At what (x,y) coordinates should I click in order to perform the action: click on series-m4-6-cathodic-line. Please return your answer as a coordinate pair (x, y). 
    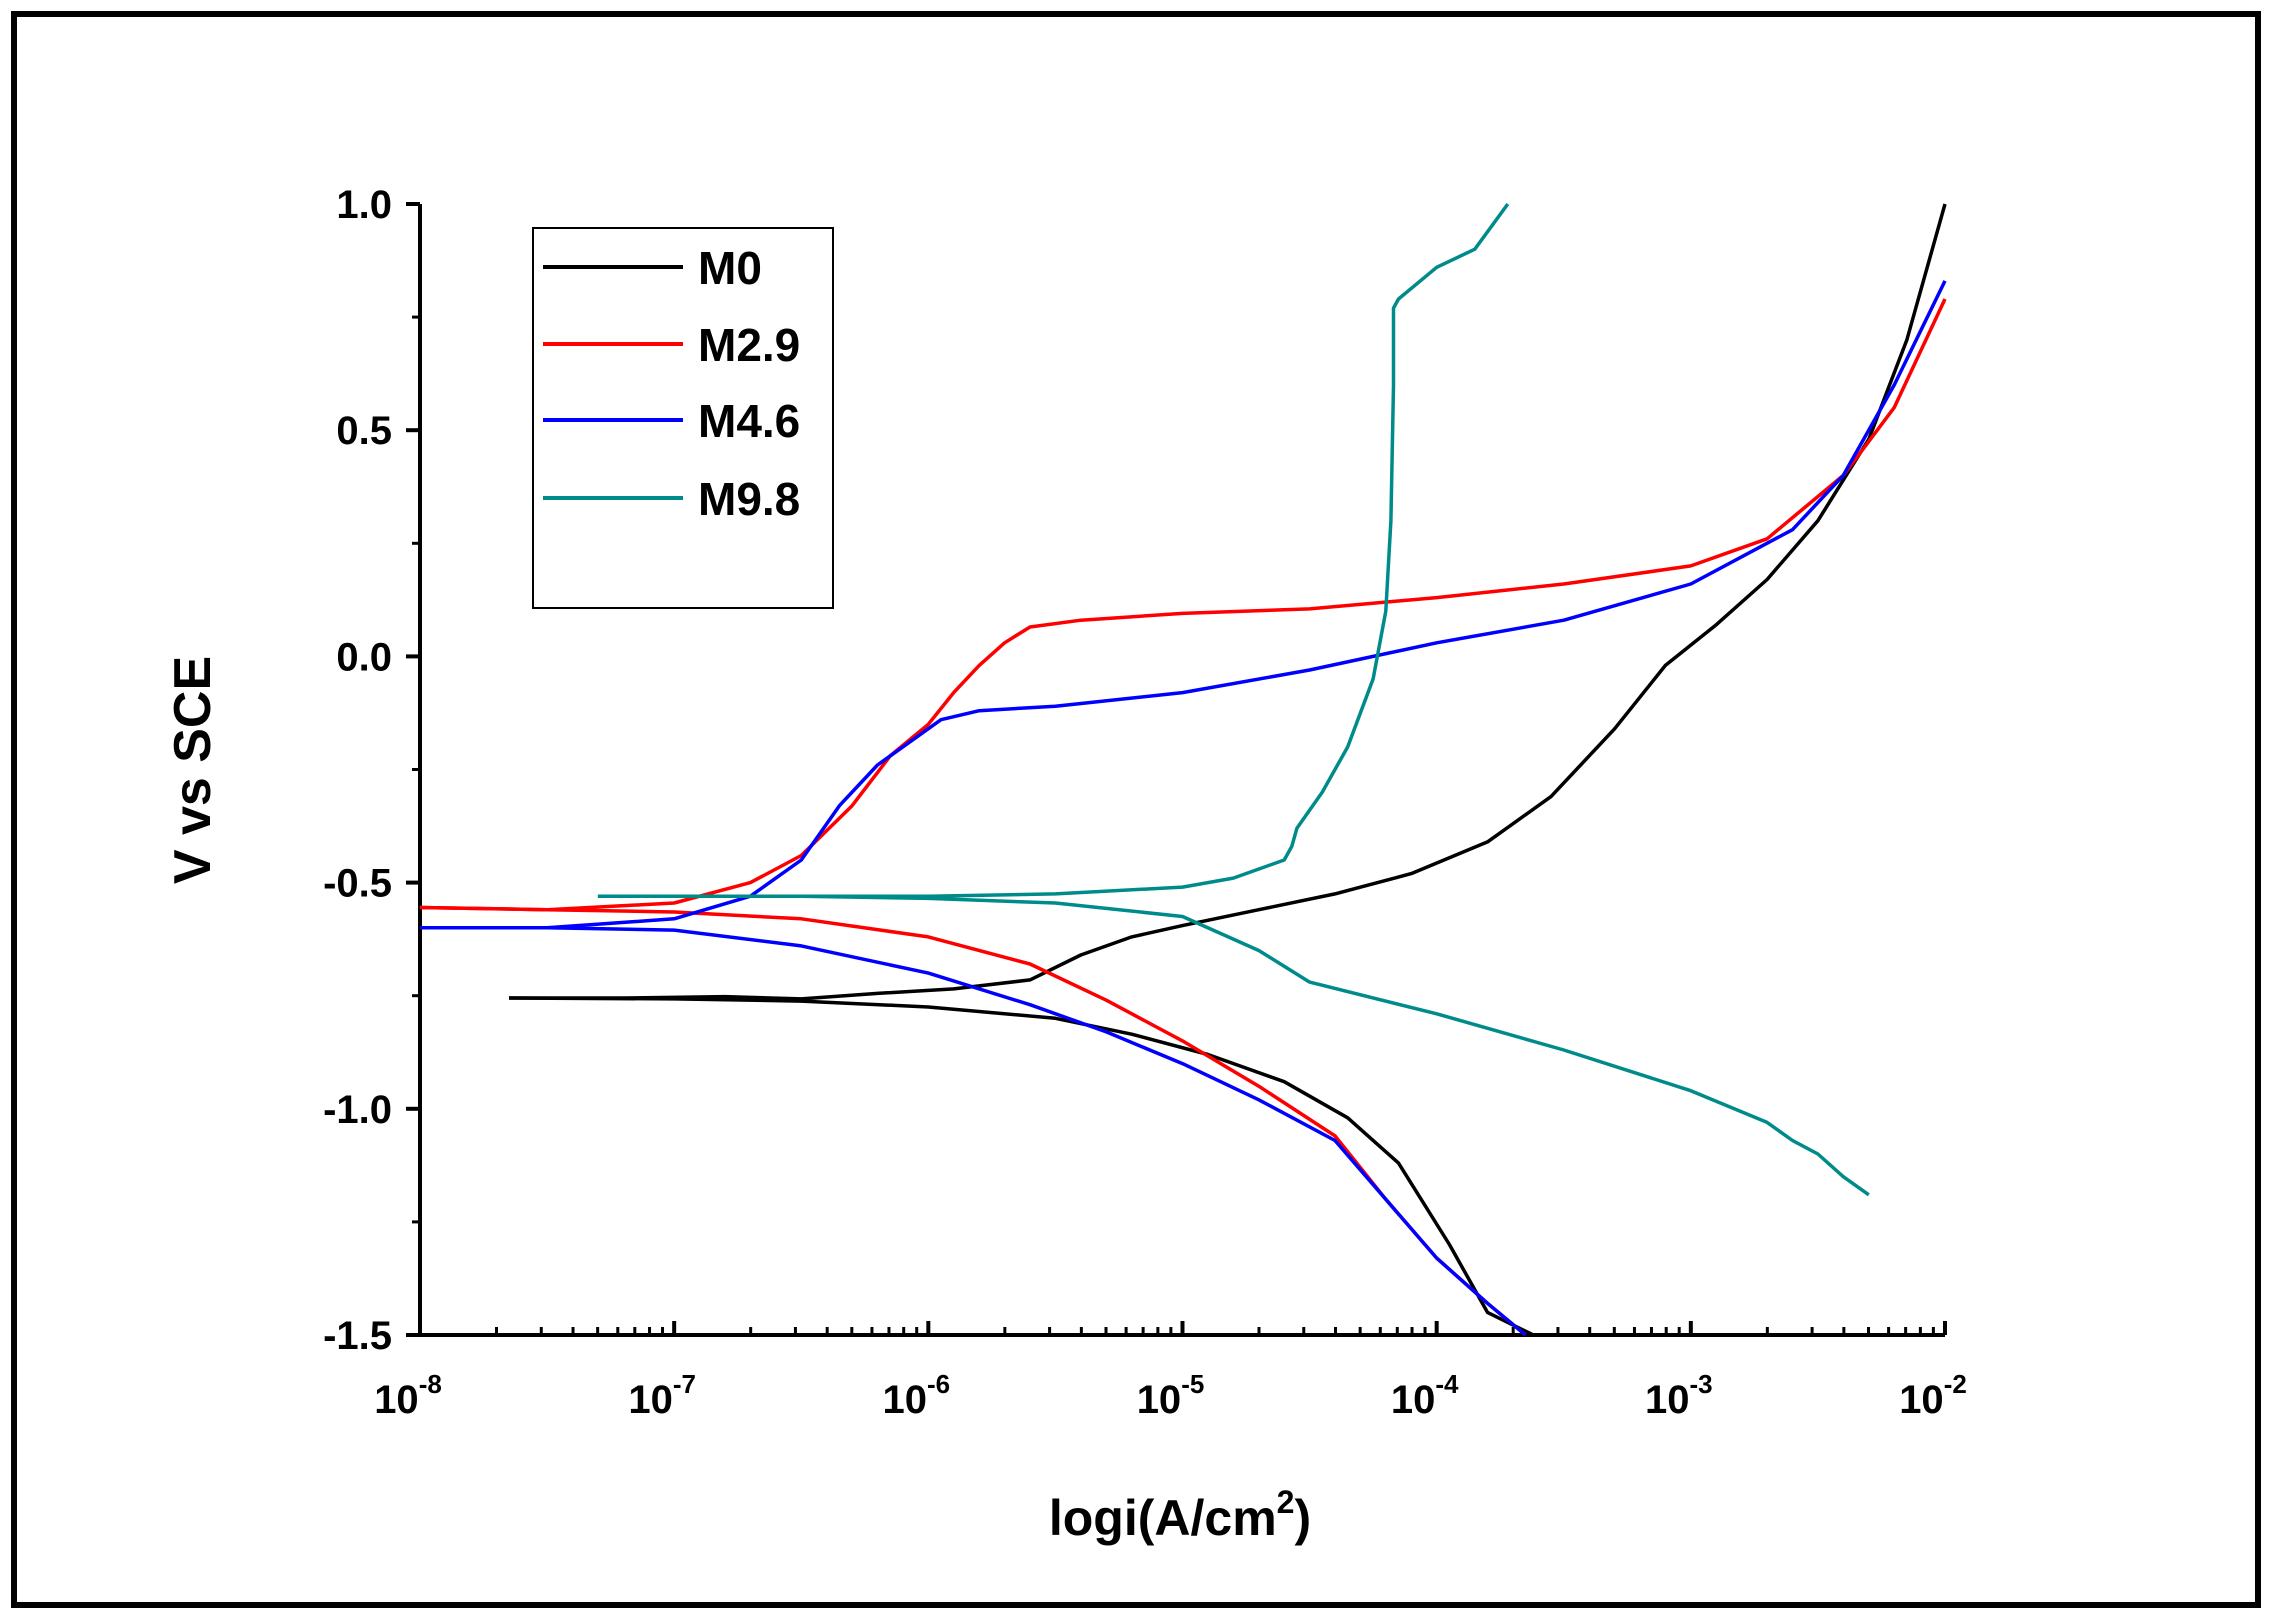
    Looking at the image, I should click on (973, 1131).